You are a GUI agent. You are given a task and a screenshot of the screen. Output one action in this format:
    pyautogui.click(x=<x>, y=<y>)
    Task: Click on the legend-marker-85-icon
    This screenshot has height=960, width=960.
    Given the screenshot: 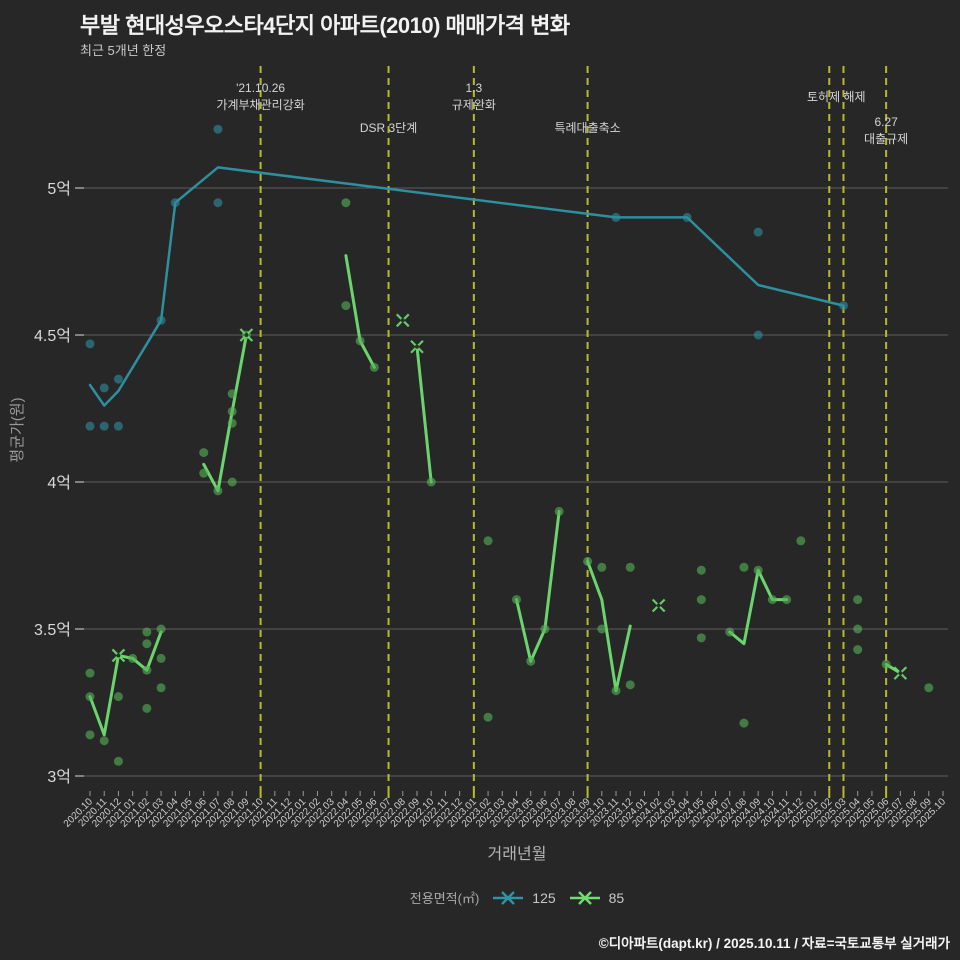 What is the action you would take?
    pyautogui.click(x=584, y=897)
    